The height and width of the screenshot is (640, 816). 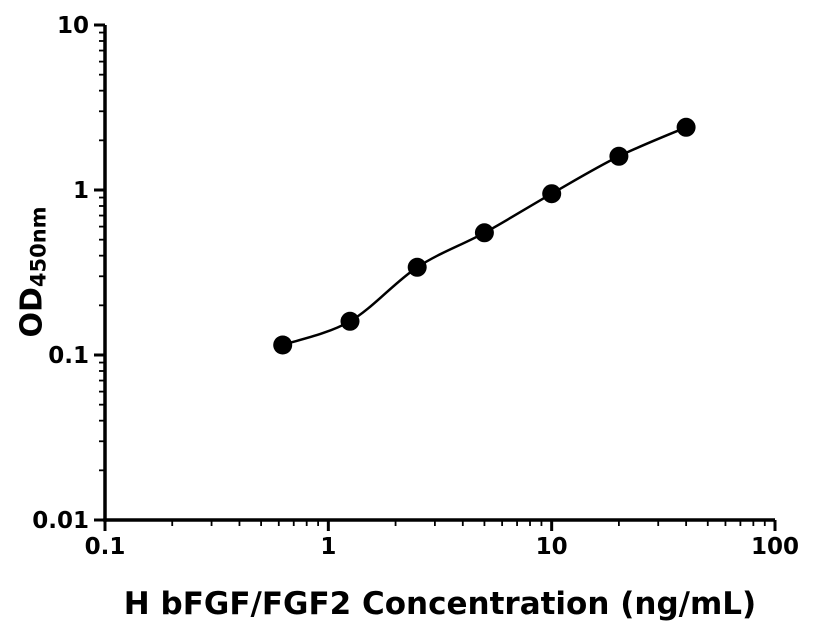 I want to click on x-tick-label: 0.1, so click(x=105, y=547).